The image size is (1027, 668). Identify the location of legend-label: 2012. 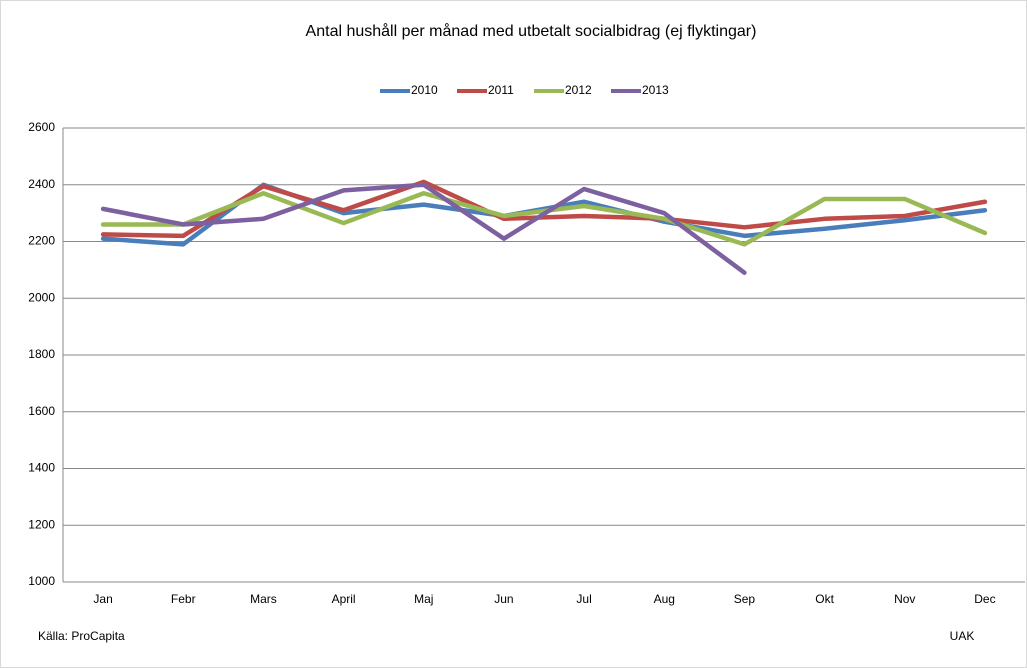
(578, 90).